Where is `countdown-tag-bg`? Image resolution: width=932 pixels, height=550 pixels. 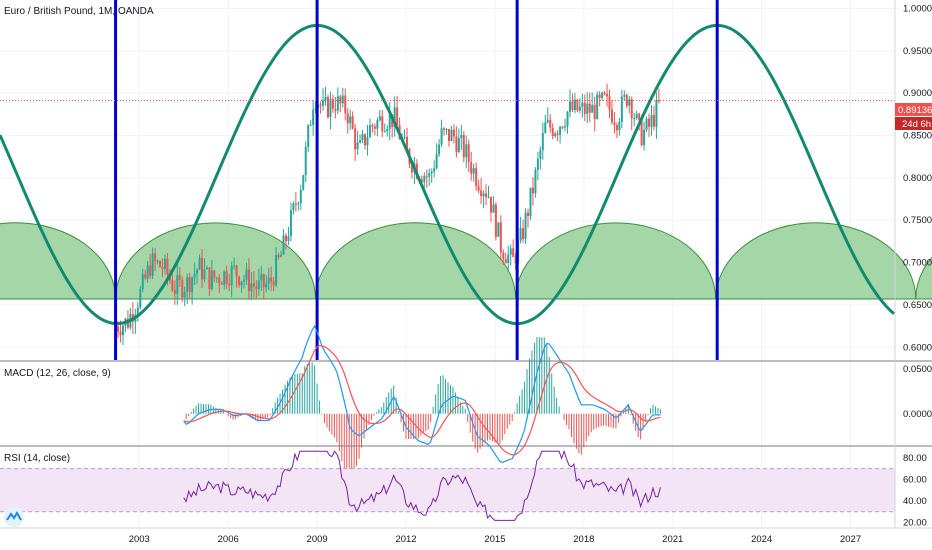
countdown-tag-bg is located at coordinates (913, 123).